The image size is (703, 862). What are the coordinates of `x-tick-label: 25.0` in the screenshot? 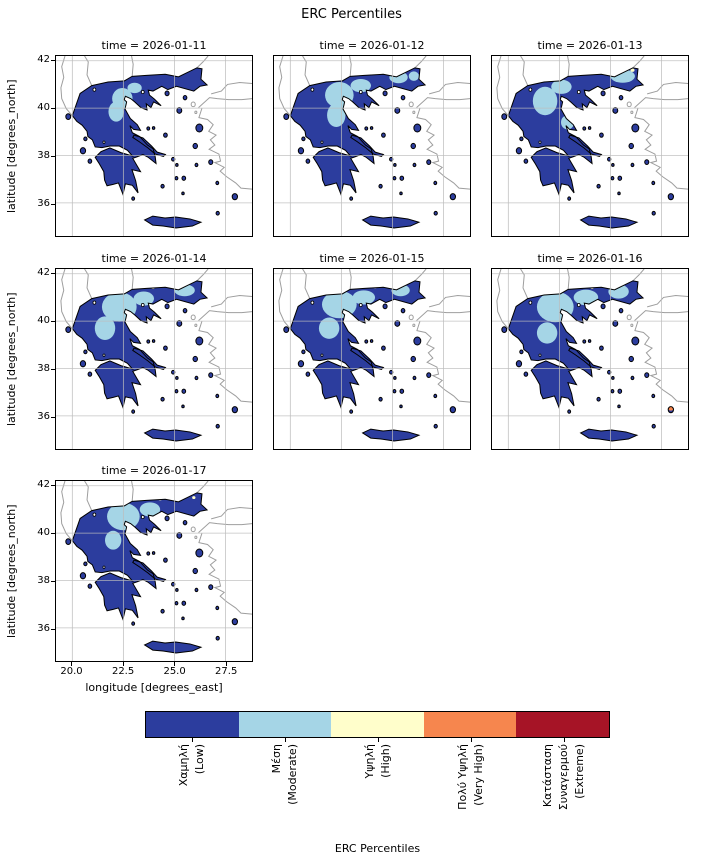 It's located at (174, 671).